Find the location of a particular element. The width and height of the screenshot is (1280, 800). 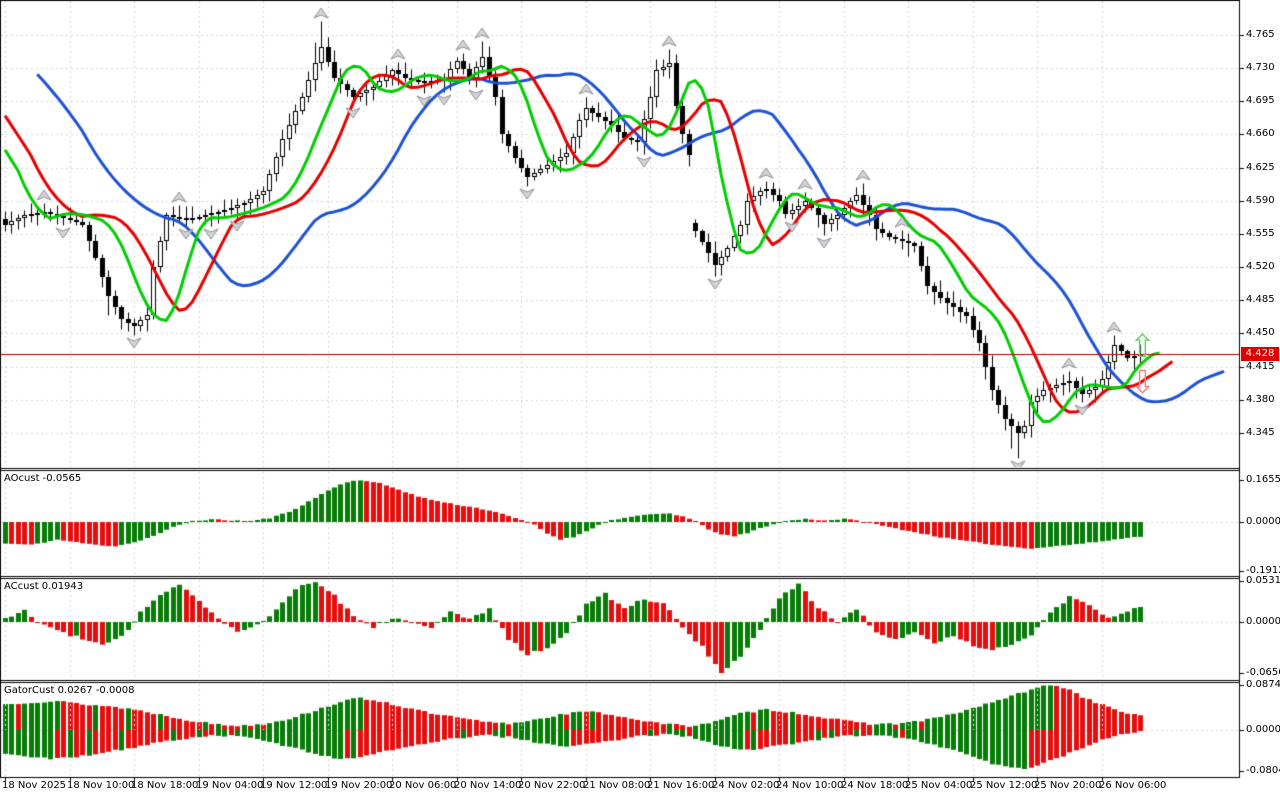

time-axis-label: 21 Nov 16:00 is located at coordinates (681, 785).